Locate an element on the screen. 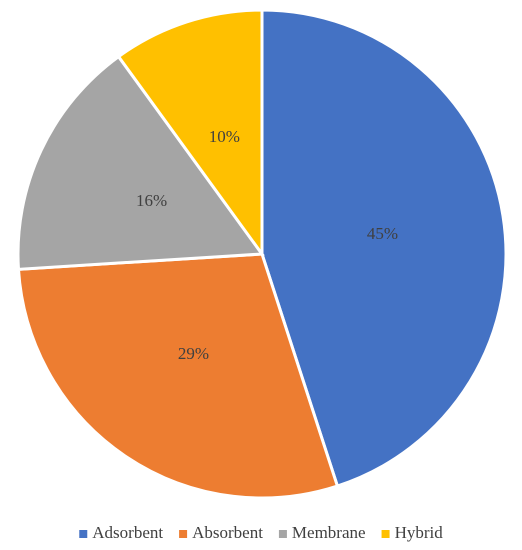  legend-text: Hybrid is located at coordinates (419, 532).